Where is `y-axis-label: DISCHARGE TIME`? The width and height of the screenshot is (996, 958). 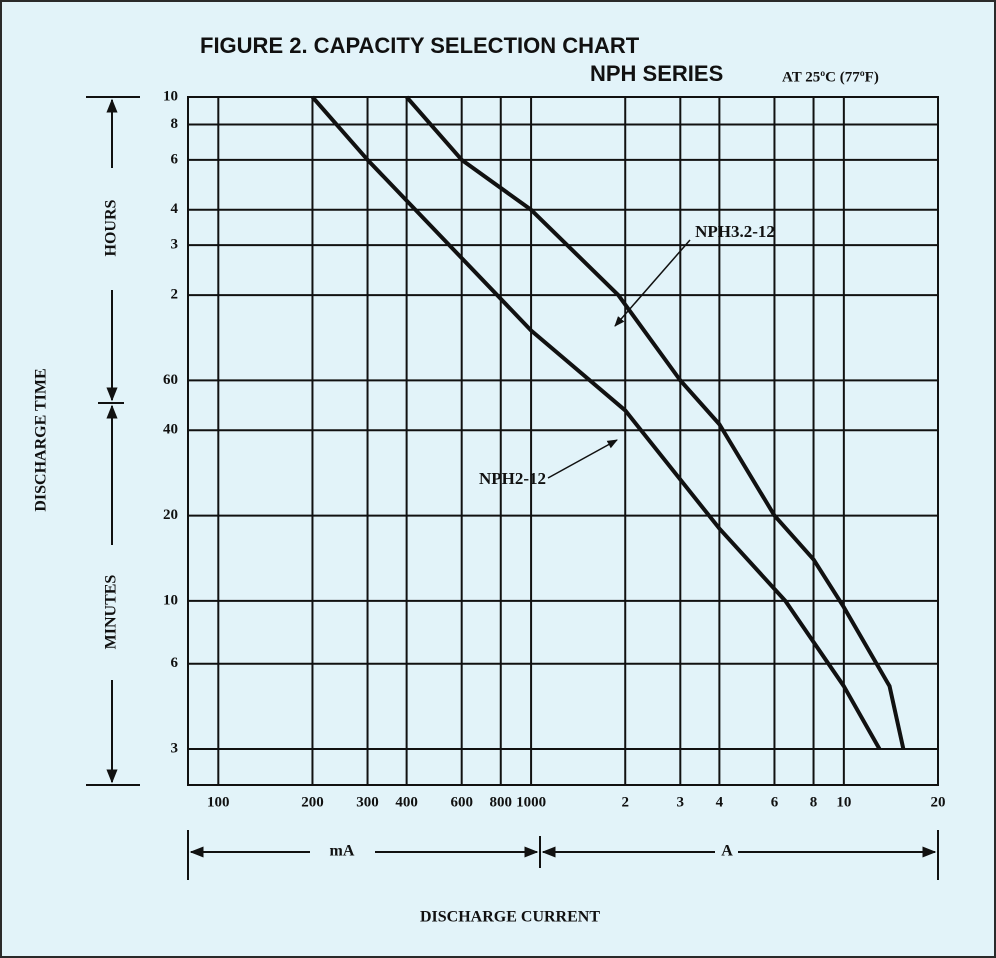
y-axis-label: DISCHARGE TIME is located at coordinates (41, 439).